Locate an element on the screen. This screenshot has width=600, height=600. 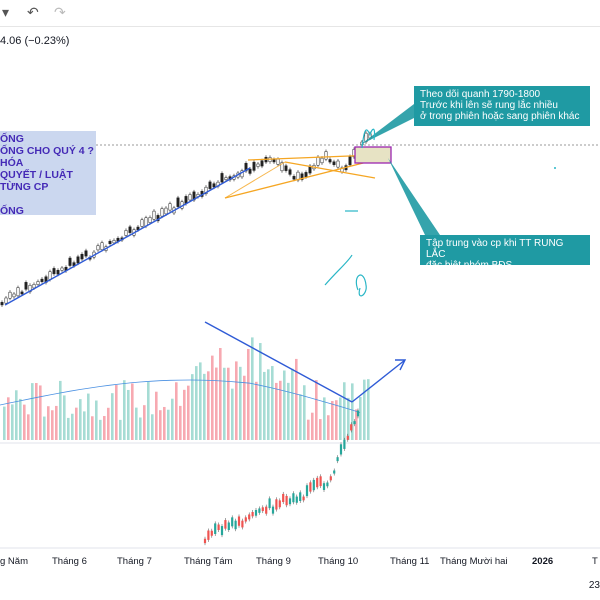
dropdown-arrow-icon: ▾ is located at coordinates (6, 12).